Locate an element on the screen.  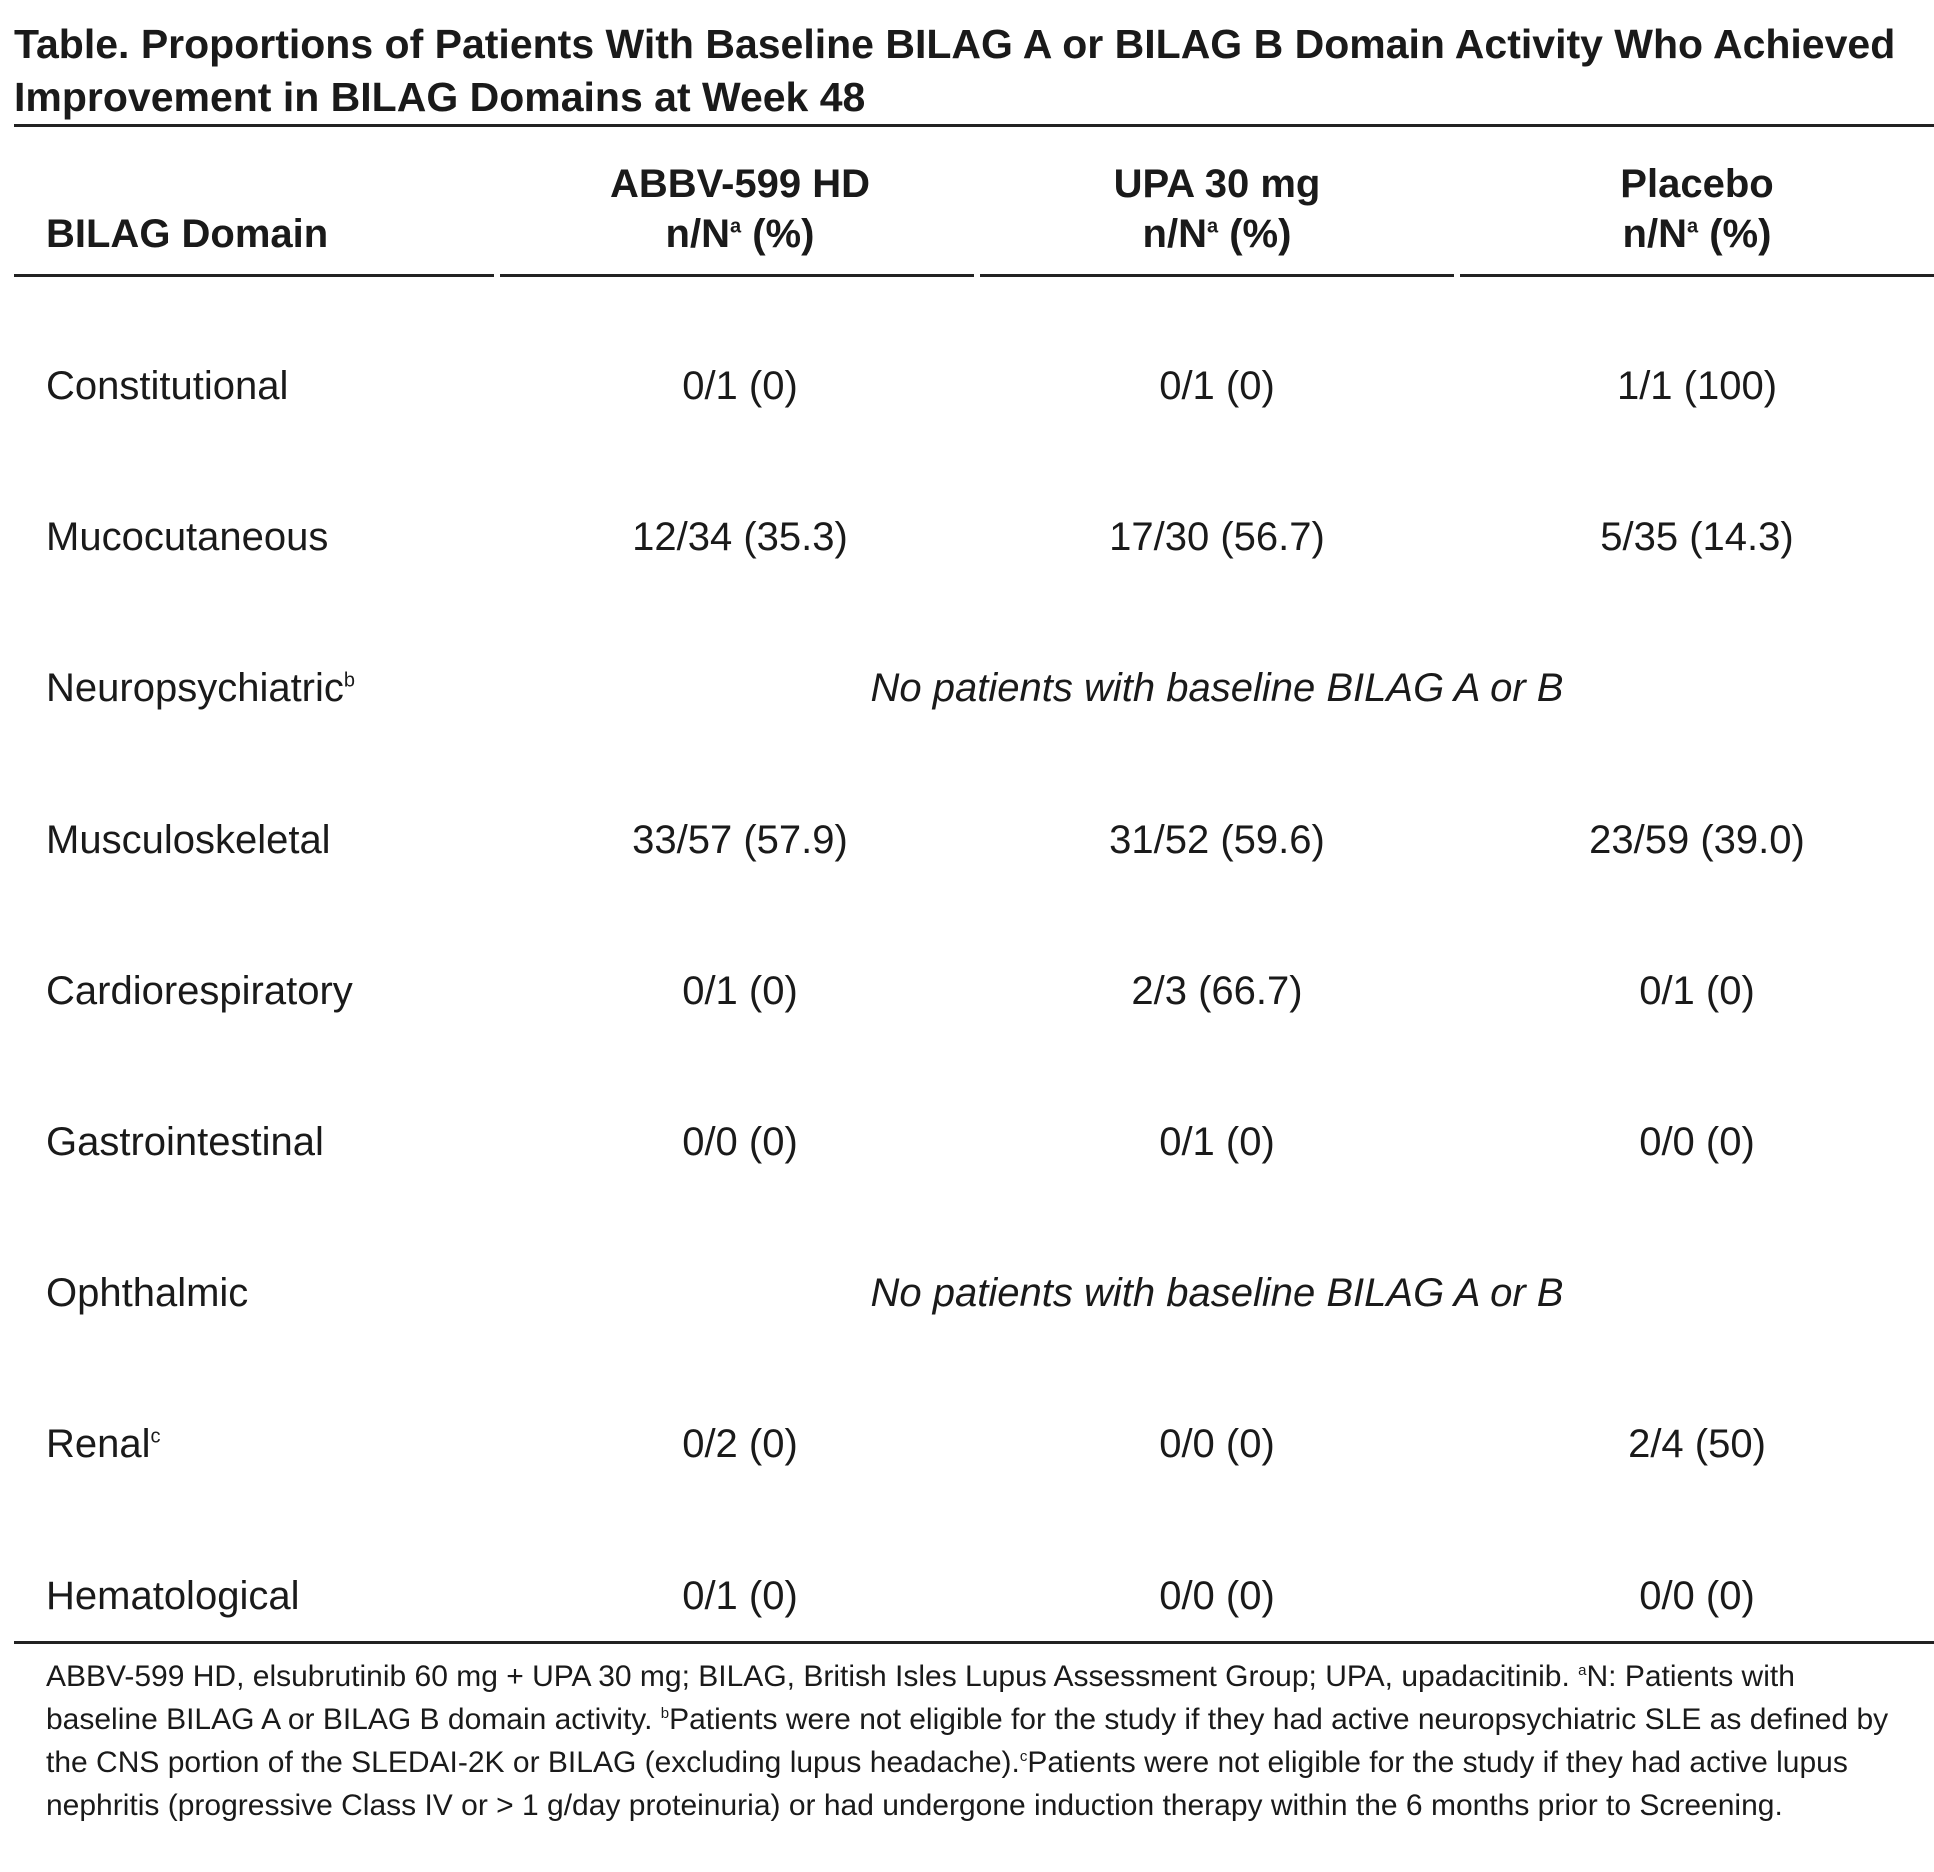
domain: Cardiorespiratory is located at coordinates (199, 990).